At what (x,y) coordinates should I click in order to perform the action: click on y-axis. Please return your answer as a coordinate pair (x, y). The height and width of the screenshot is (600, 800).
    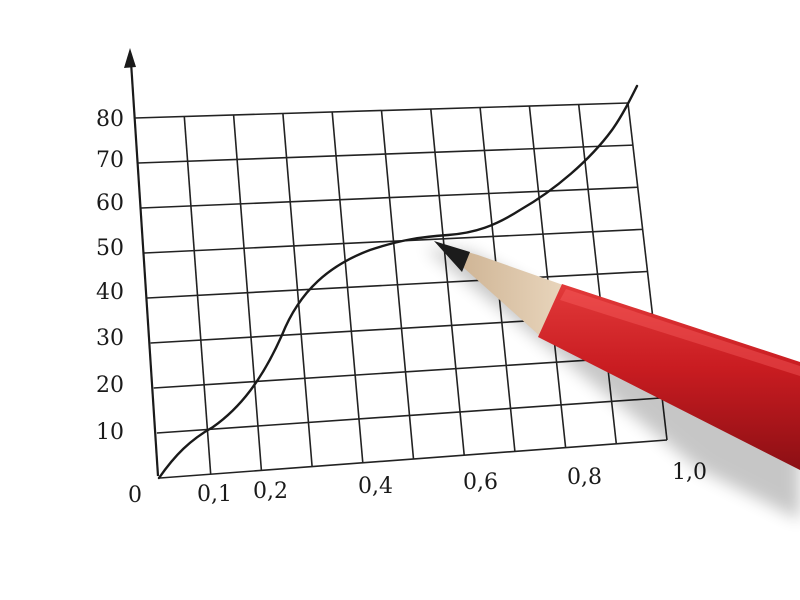
    Looking at the image, I should click on (144, 269).